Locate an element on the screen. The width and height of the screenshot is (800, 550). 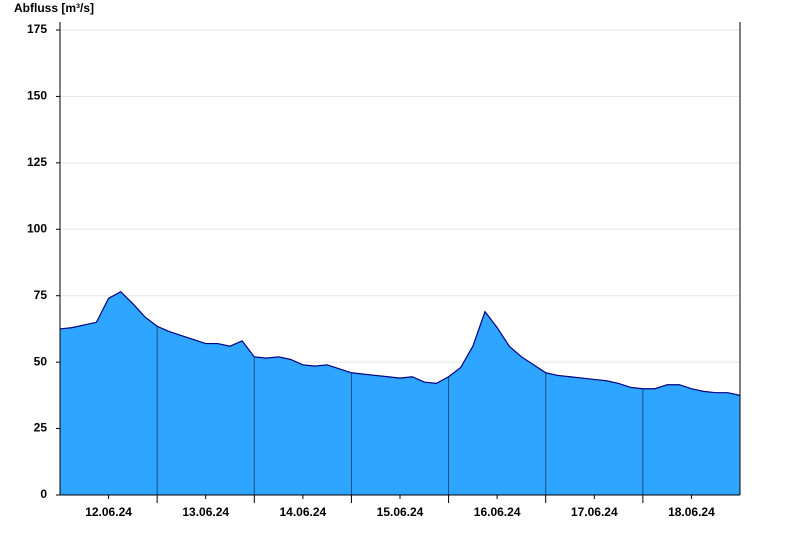
x-tick-label: 14.06.24 is located at coordinates (302, 512).